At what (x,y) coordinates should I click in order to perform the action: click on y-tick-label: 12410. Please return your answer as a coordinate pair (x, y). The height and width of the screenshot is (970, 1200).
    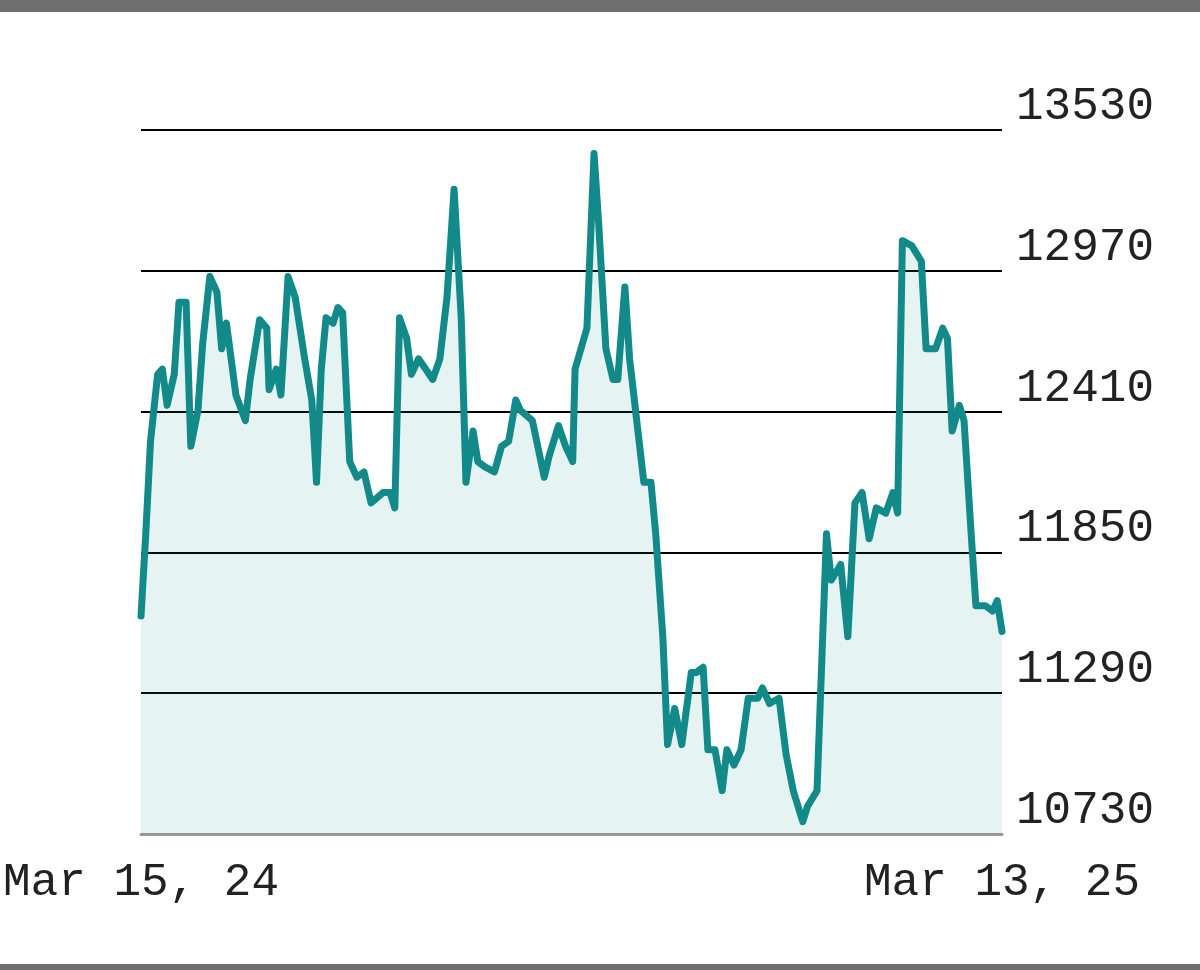
    Looking at the image, I should click on (1085, 388).